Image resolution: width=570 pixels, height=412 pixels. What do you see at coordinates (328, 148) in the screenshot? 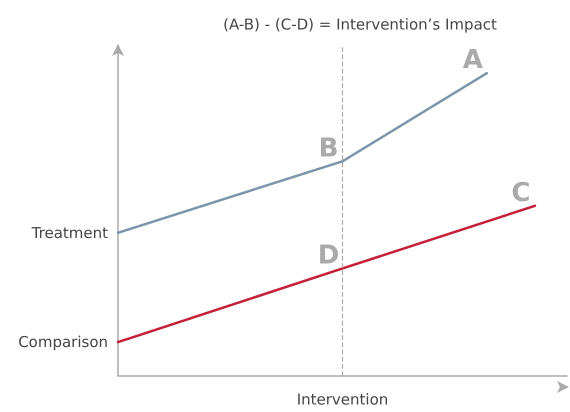
I see `annotation: B` at bounding box center [328, 148].